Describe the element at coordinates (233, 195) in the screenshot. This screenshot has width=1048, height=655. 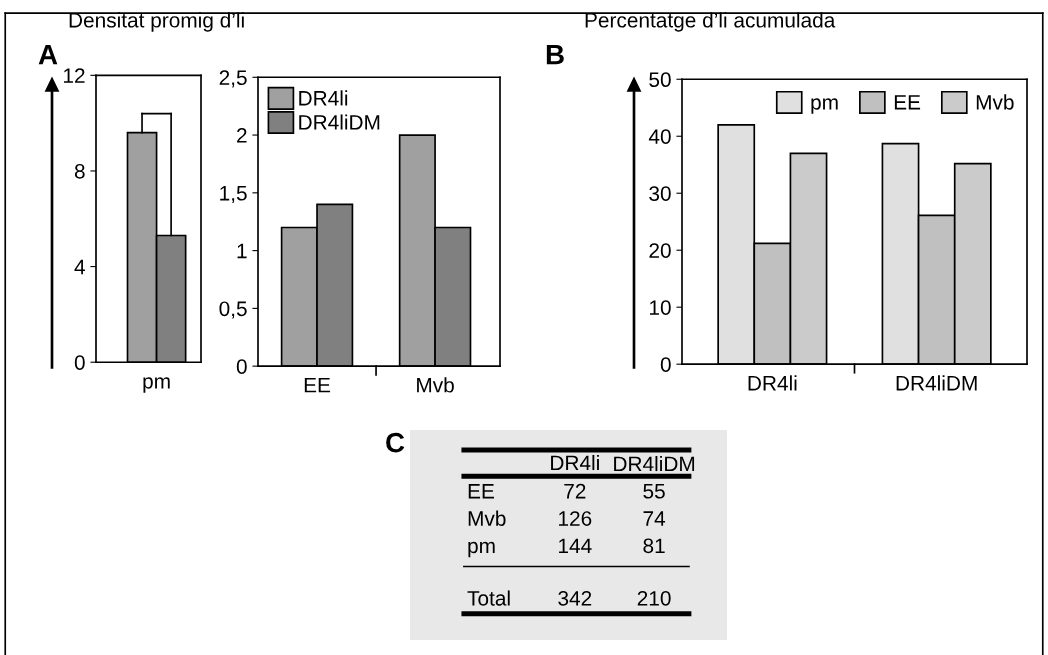
I see `y-tick-label: 1,5` at that location.